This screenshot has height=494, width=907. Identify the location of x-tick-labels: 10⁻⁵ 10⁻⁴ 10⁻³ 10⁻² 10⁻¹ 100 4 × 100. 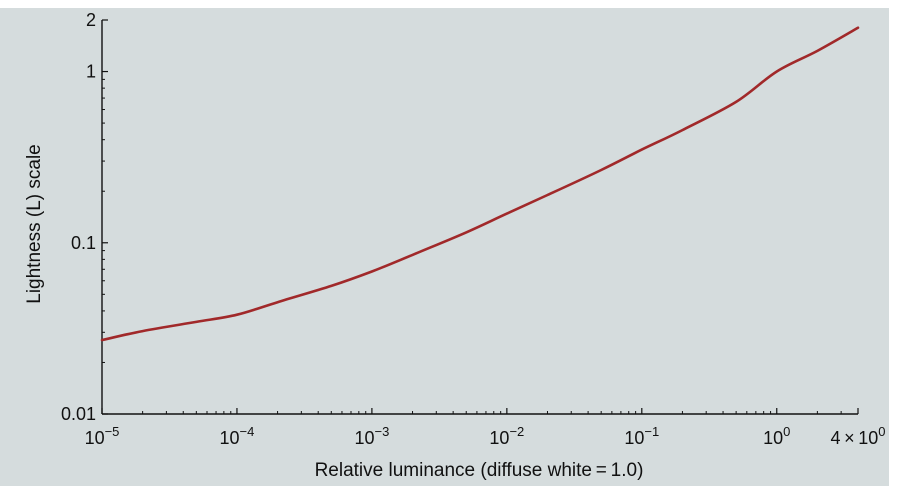
(485, 436).